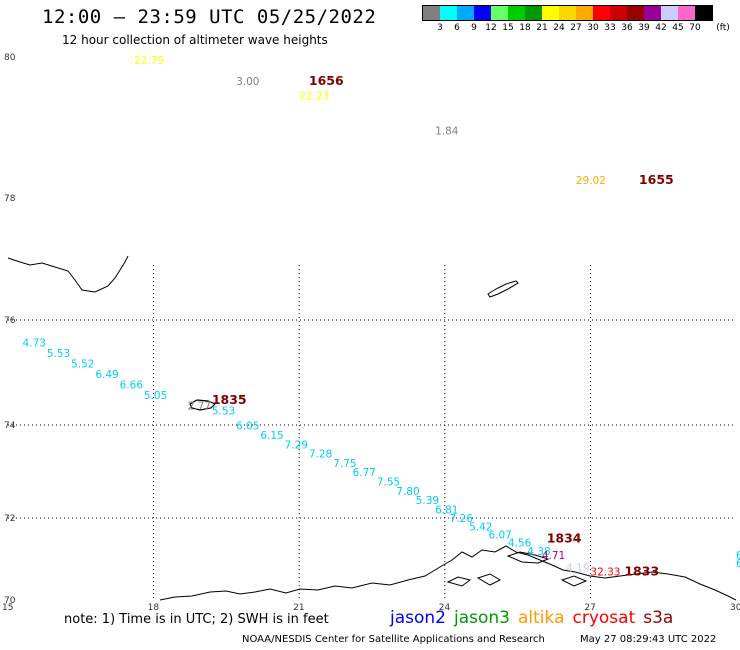 This screenshot has width=740, height=650. What do you see at coordinates (738, 564) in the screenshot?
I see `wave-height-value: 6` at bounding box center [738, 564].